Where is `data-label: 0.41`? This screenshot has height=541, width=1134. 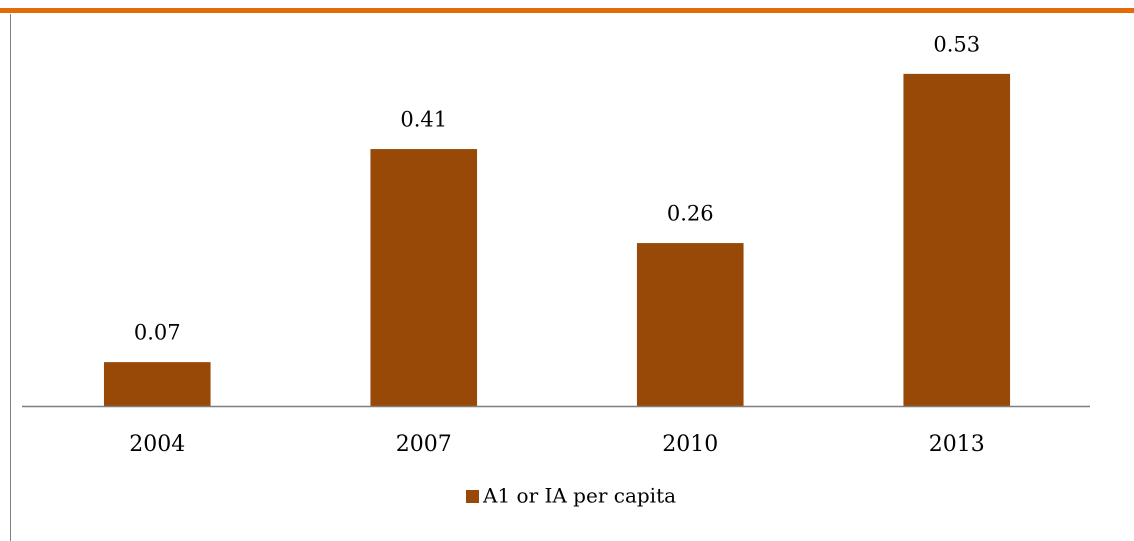 data-label: 0.41 is located at coordinates (423, 120).